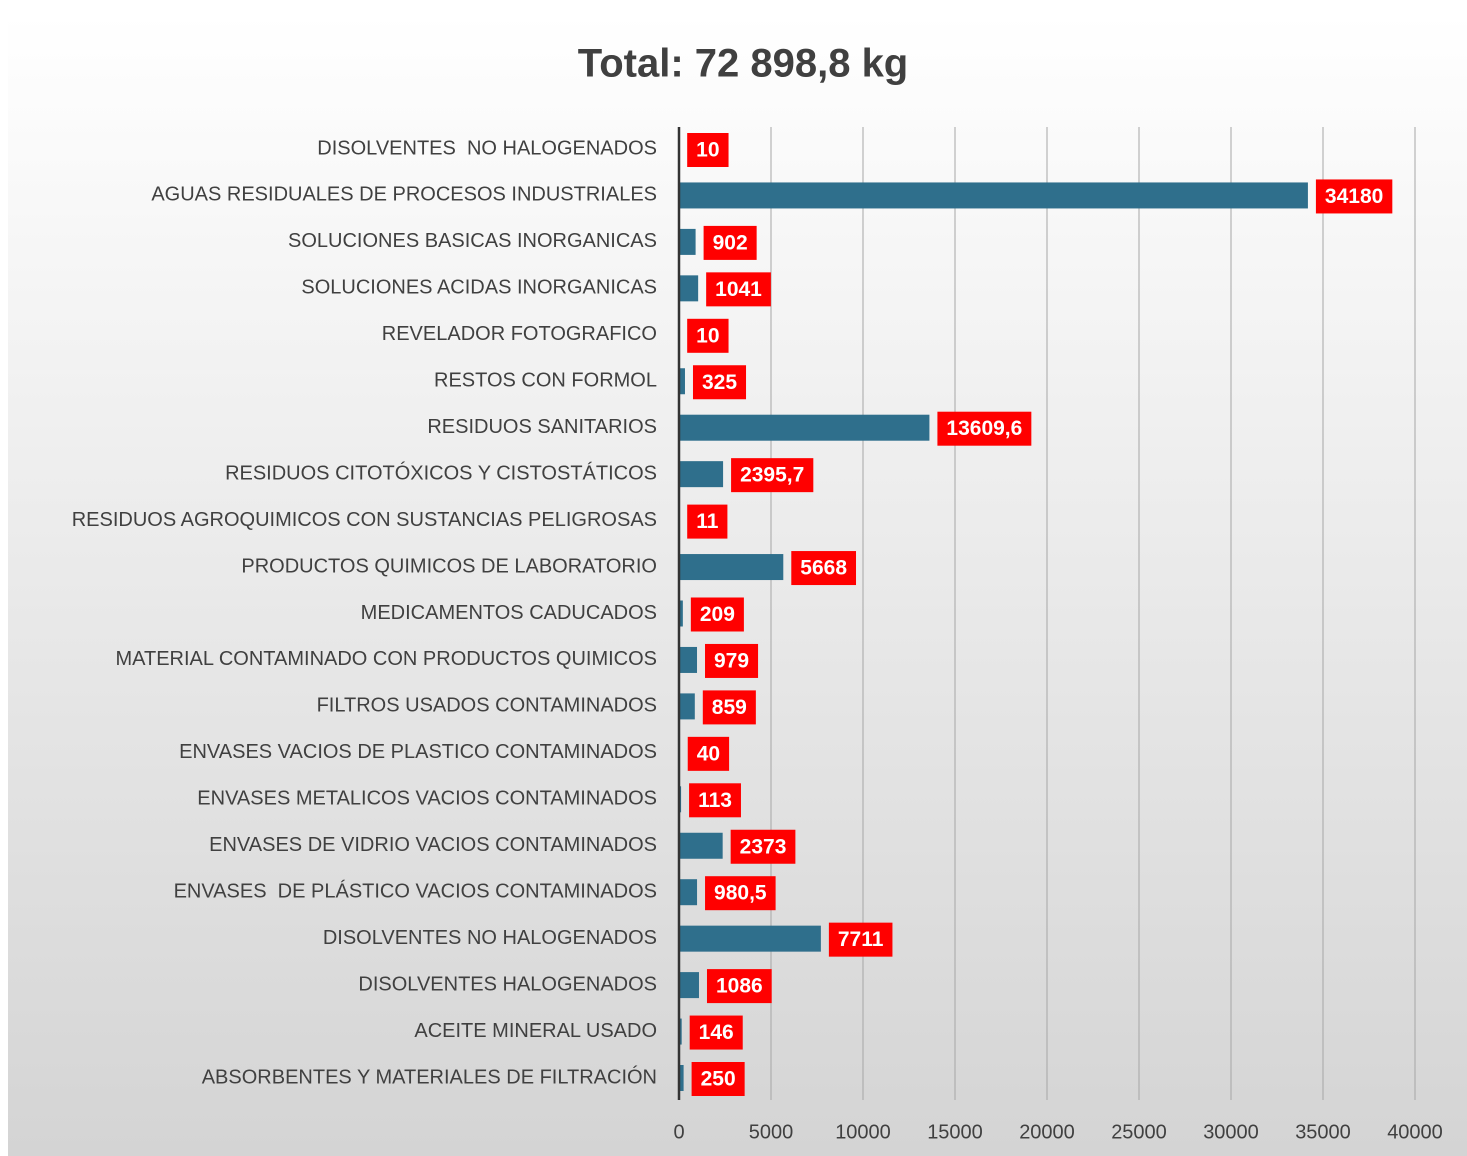 The width and height of the screenshot is (1467, 1156). I want to click on y-tick-label: SOLUCIONES ACIDAS INORGANICAS, so click(479, 288).